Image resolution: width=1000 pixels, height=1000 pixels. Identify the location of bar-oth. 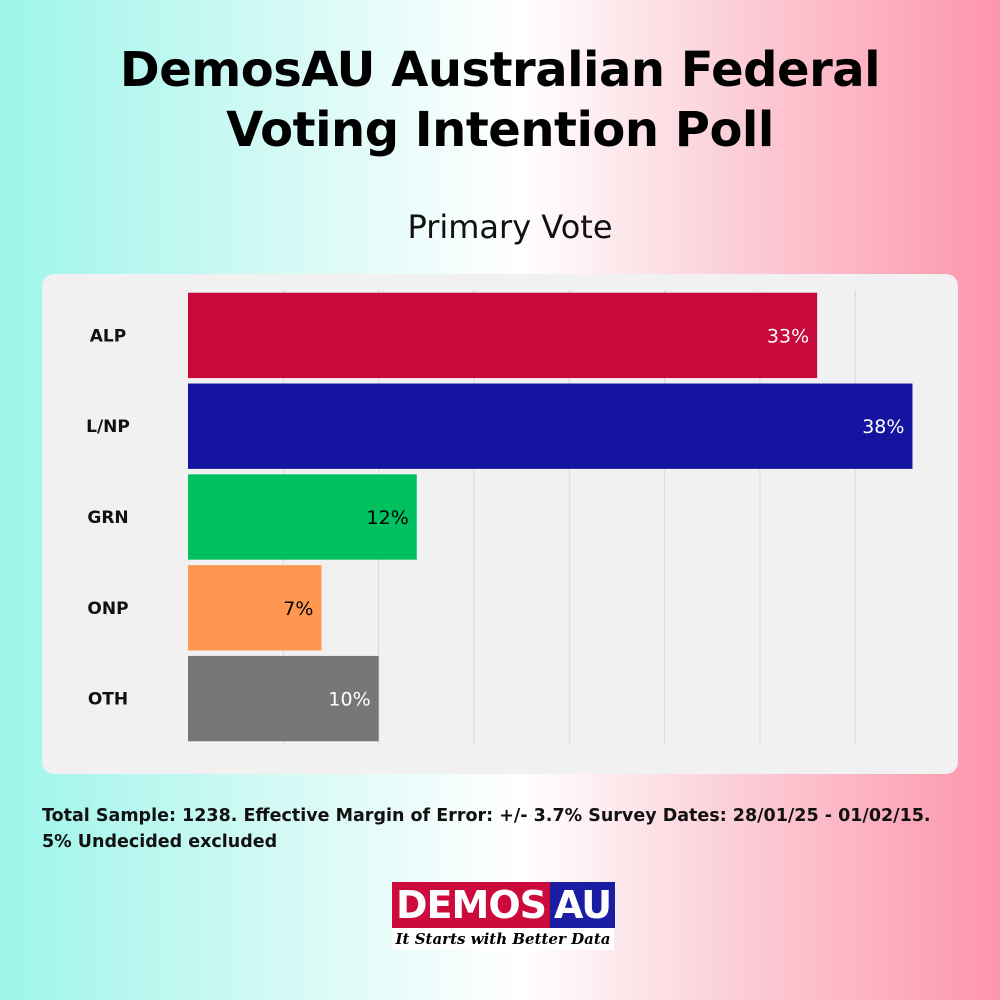
(283, 698).